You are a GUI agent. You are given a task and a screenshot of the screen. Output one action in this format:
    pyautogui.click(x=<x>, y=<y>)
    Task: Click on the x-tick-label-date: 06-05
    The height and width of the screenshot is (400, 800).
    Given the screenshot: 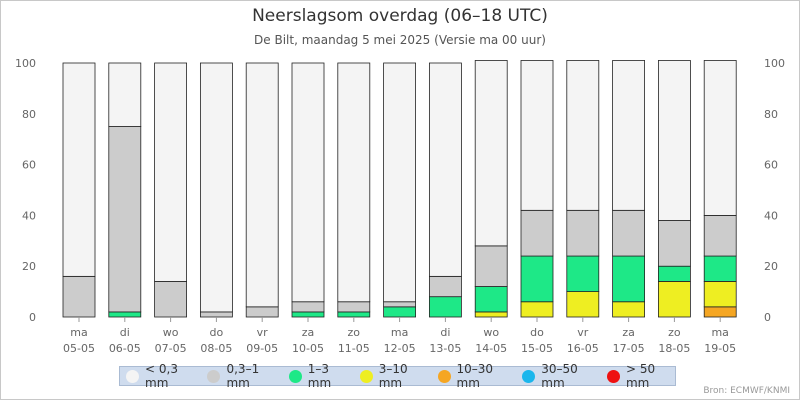 What is the action you would take?
    pyautogui.click(x=125, y=348)
    